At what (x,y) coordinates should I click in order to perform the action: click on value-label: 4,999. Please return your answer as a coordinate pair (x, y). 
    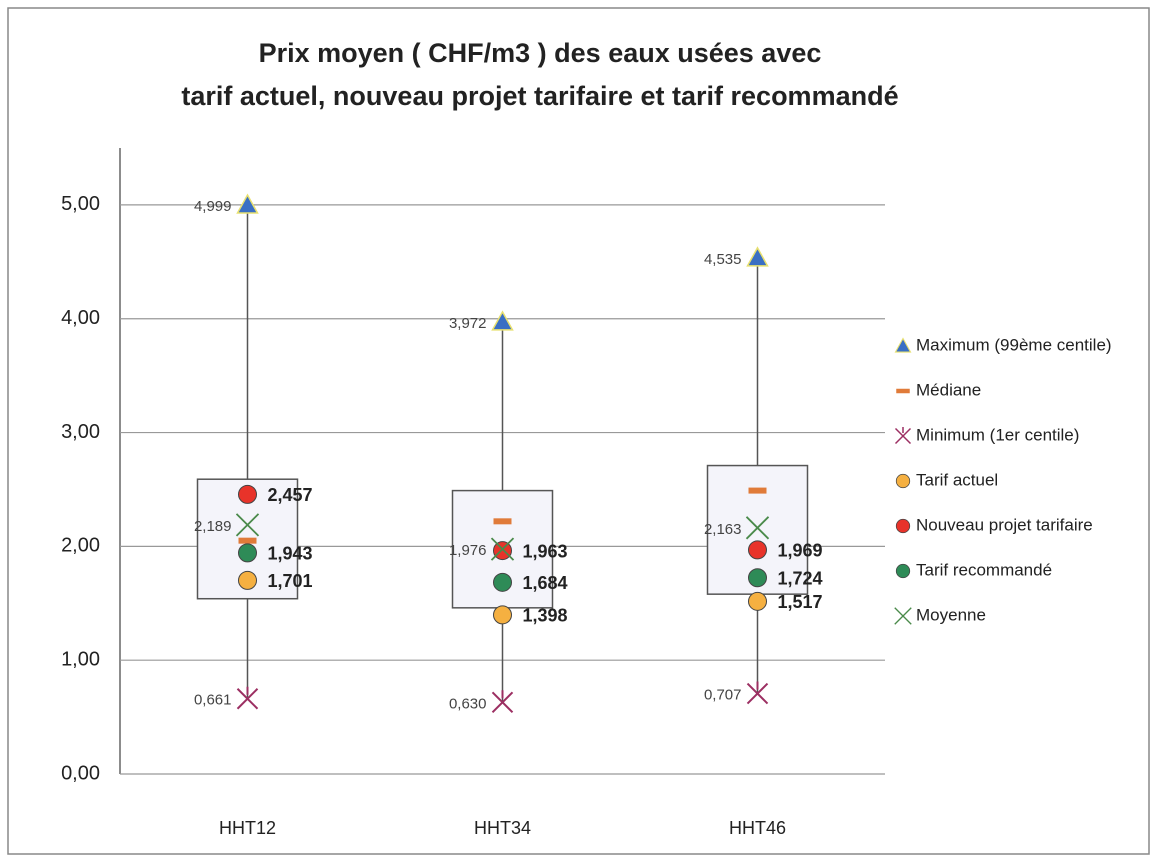
    Looking at the image, I should click on (213, 206).